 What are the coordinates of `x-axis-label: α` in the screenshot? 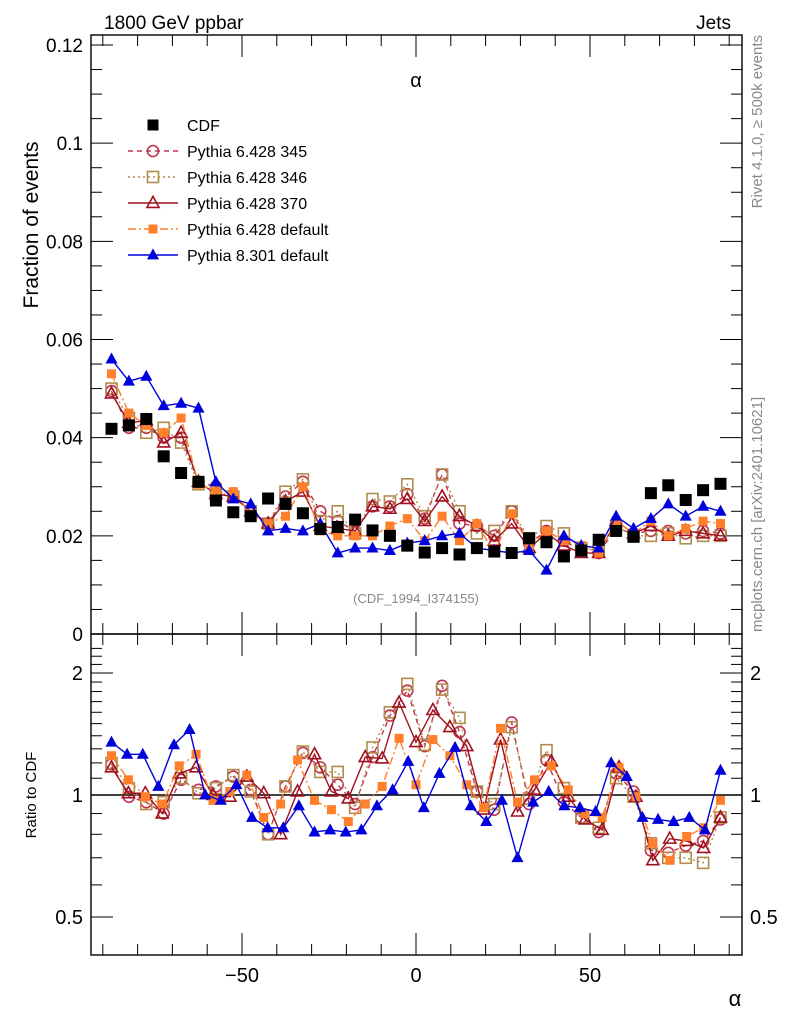 It's located at (735, 998).